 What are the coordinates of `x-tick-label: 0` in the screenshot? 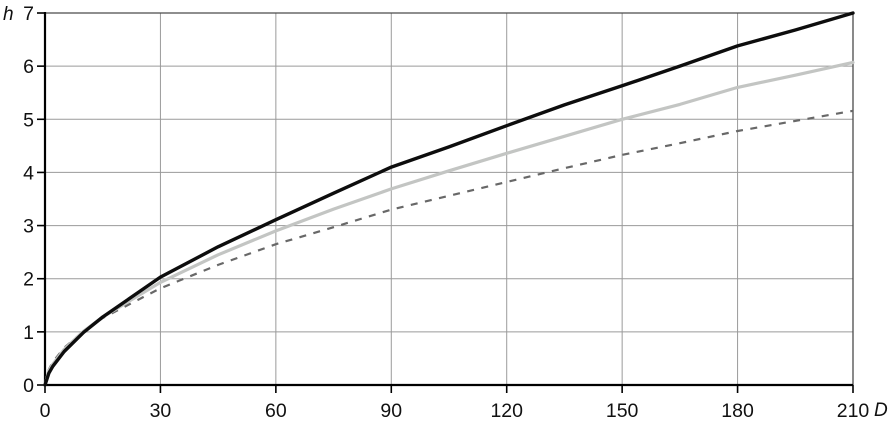 It's located at (45, 411).